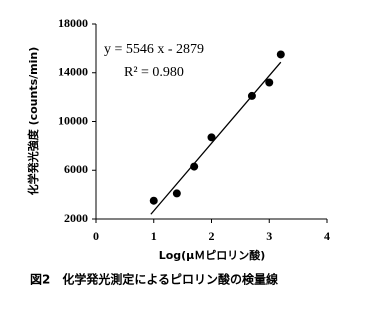 The width and height of the screenshot is (385, 312). I want to click on x-axis-label: Log(μＭピロリン酸), so click(212, 255).